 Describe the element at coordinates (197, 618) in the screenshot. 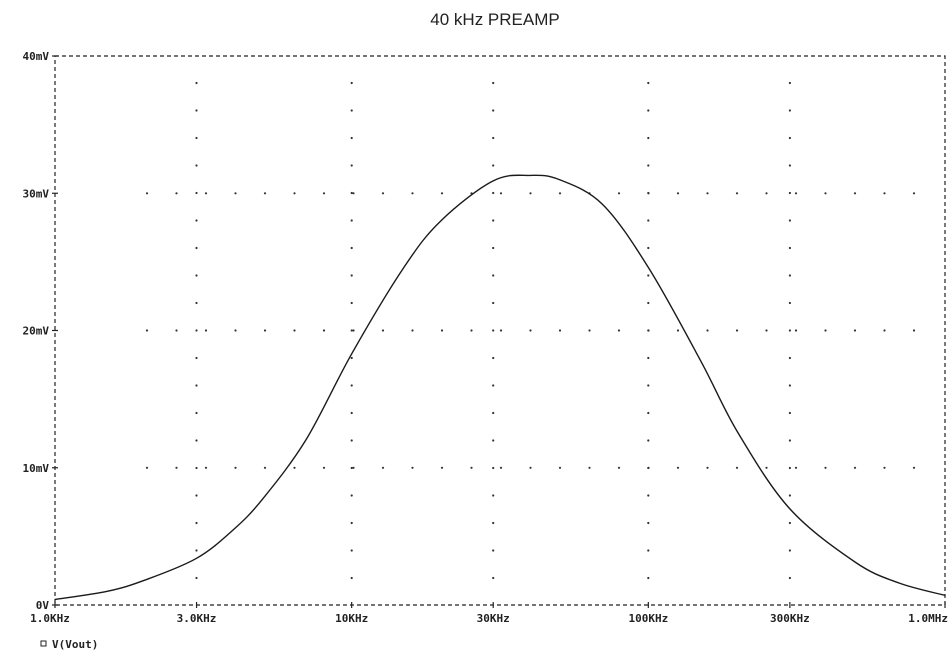

I see `x-tick-label: 3.0KHz` at that location.